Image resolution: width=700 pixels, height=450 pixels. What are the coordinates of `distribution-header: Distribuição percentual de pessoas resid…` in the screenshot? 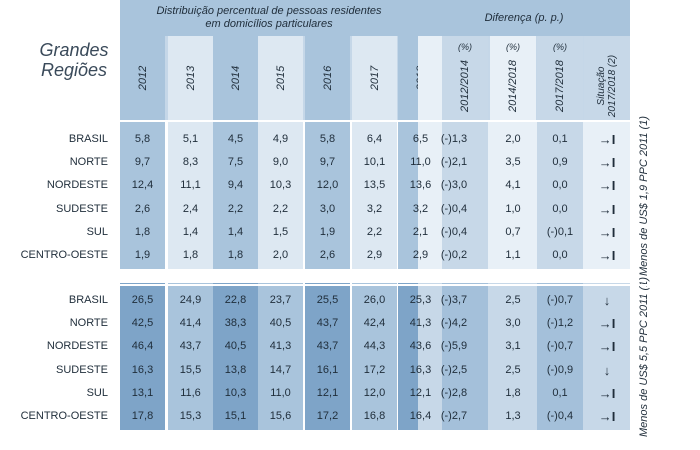 It's located at (269, 18).